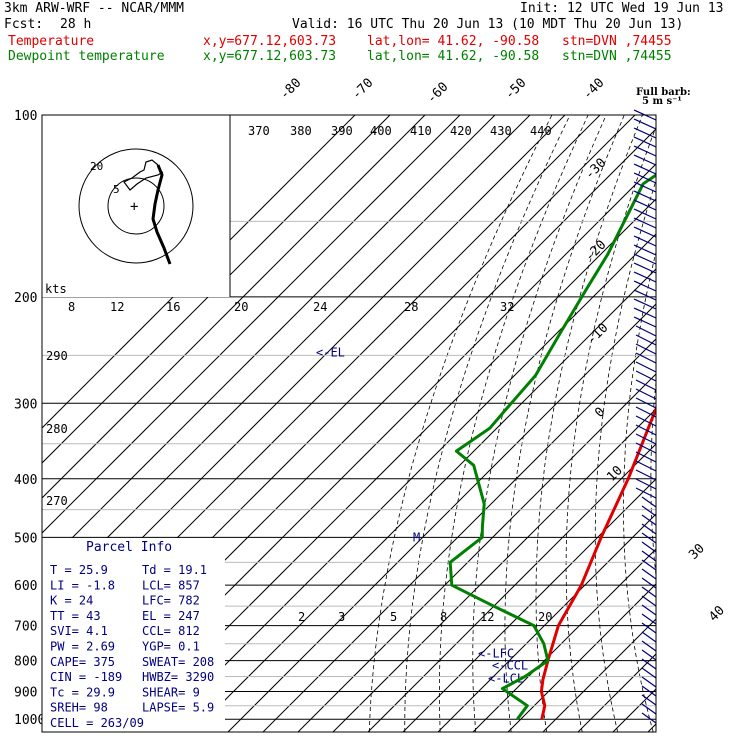 This screenshot has height=740, width=740. Describe the element at coordinates (171, 631) in the screenshot. I see `parcel-info-row: CCL= 812` at that location.